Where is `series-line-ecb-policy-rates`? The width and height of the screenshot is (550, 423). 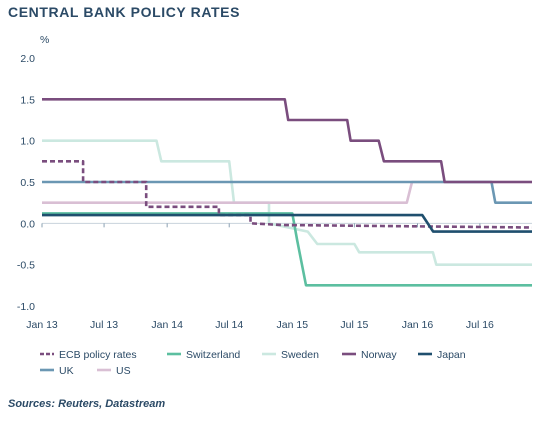
series-line-ecb-policy-rates is located at coordinates (287, 194).